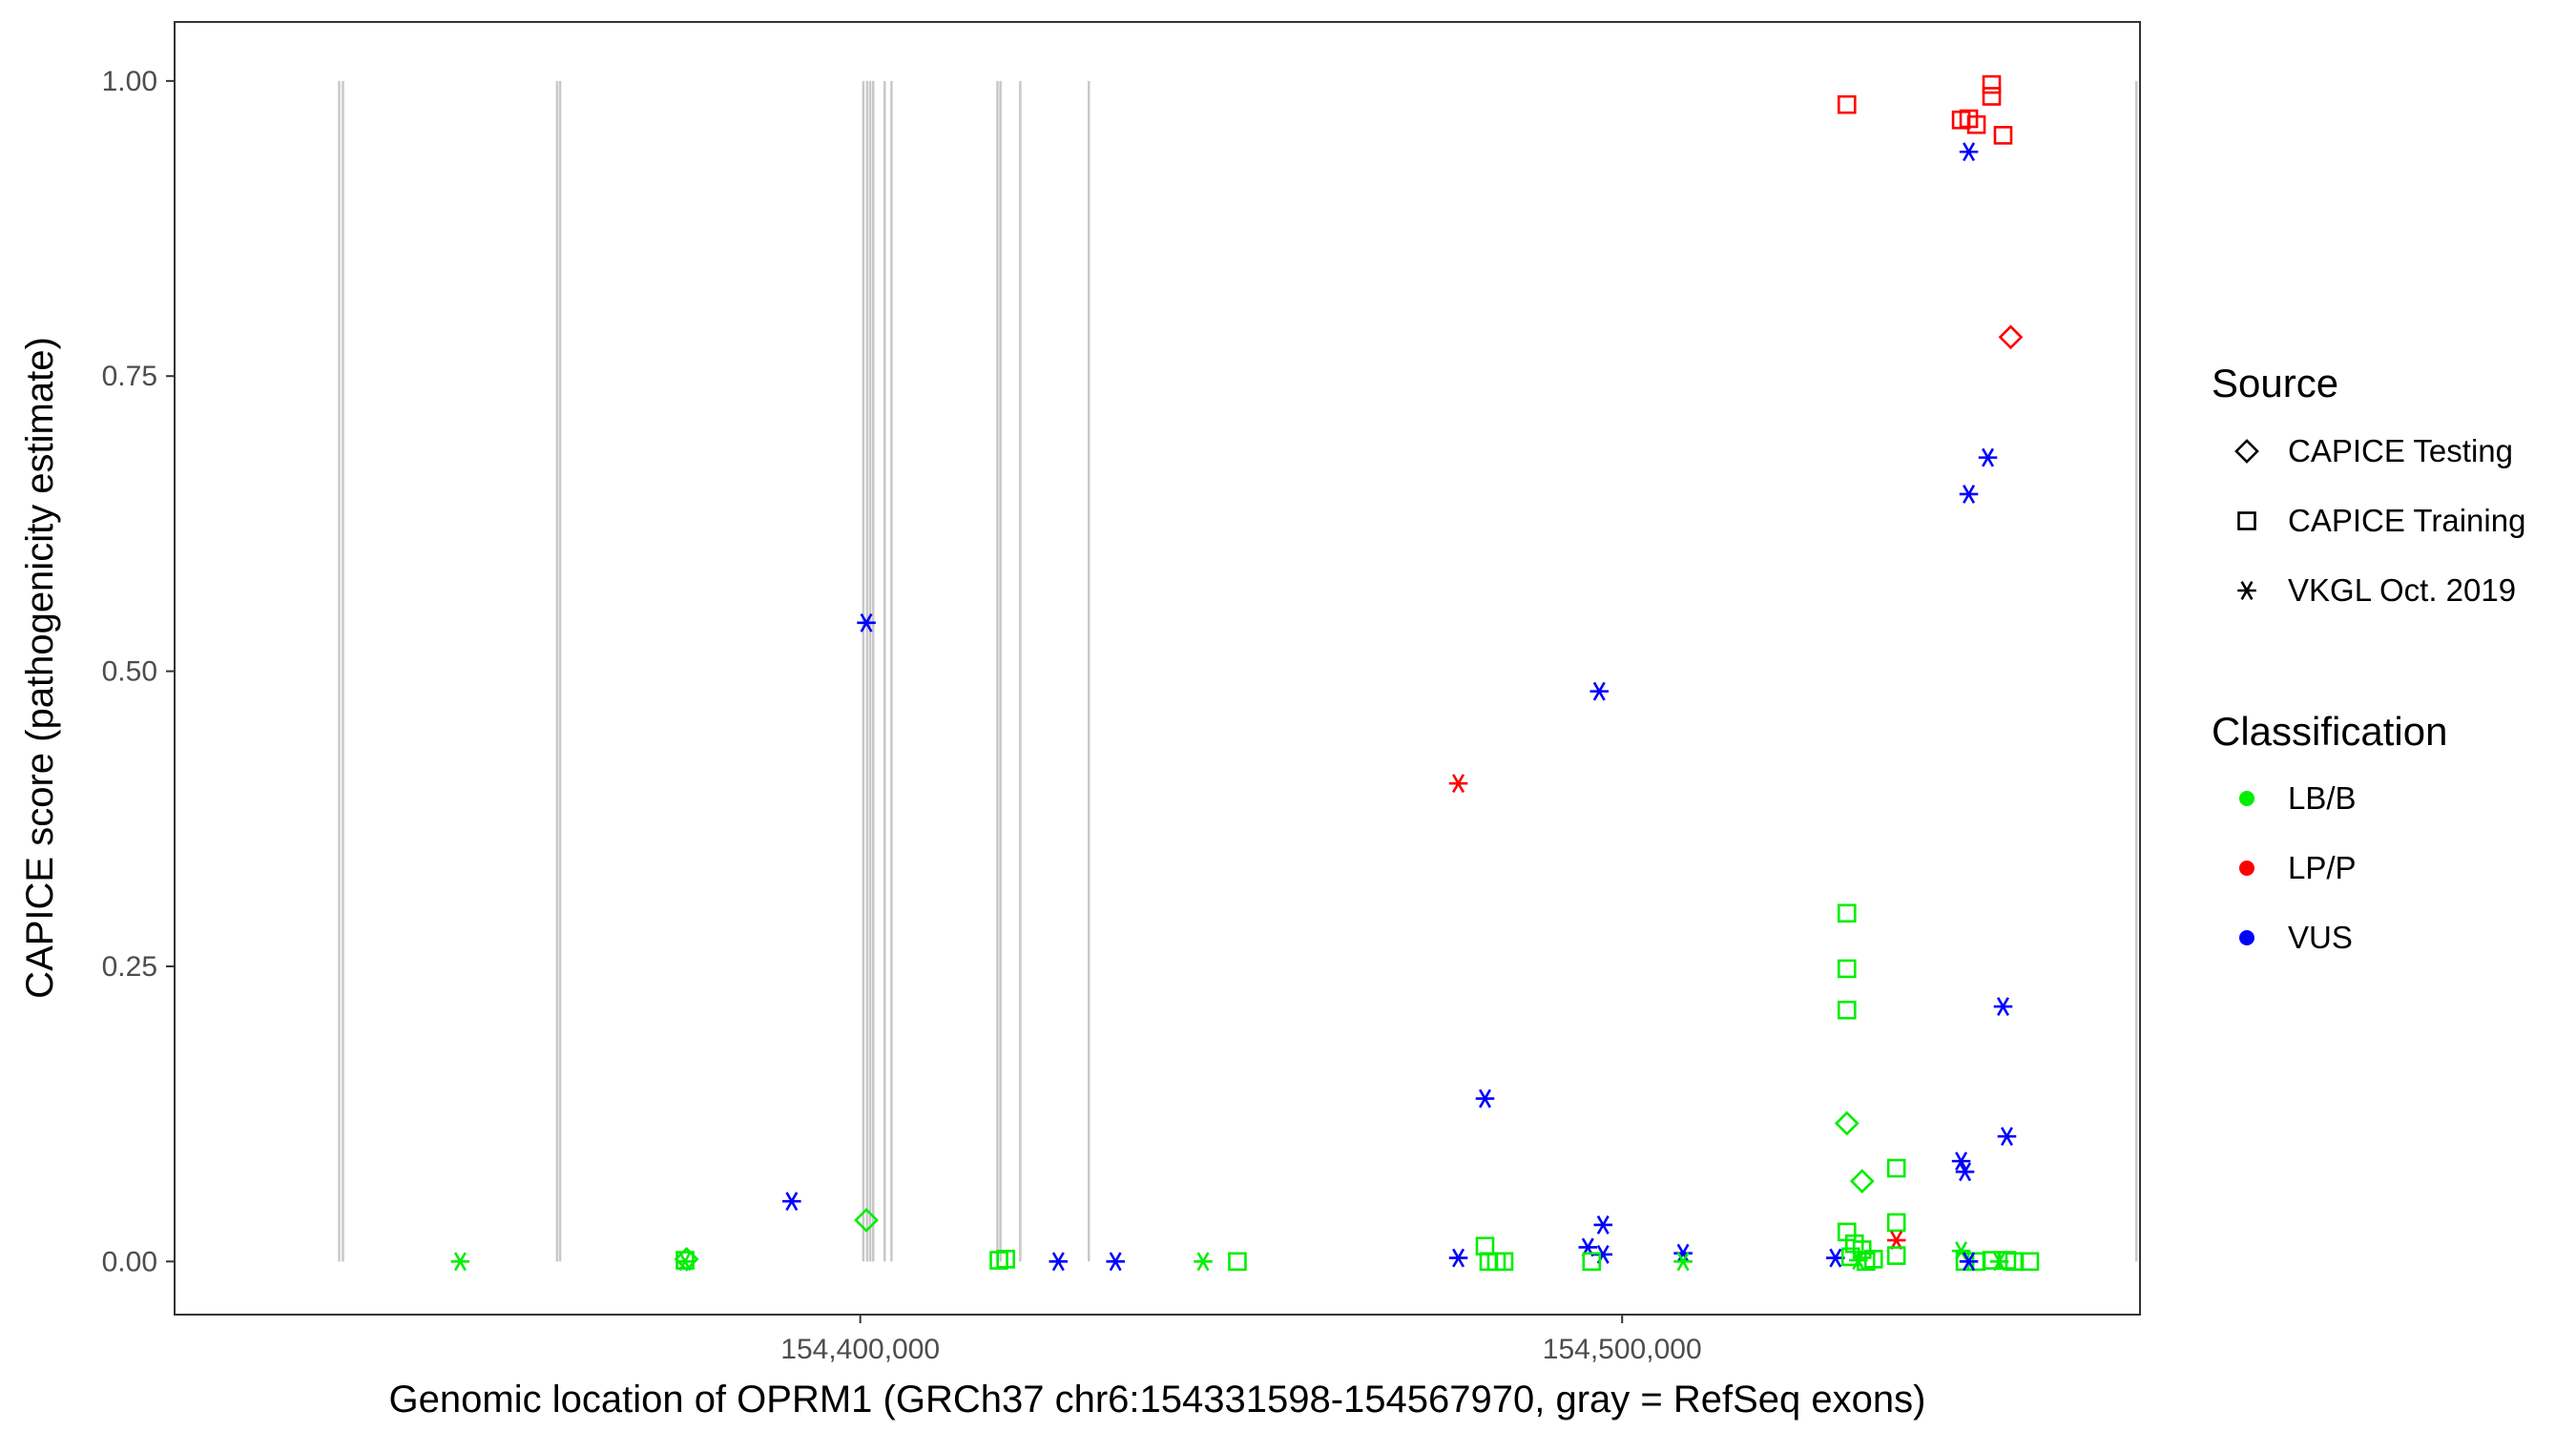 The image size is (2576, 1431). Describe the element at coordinates (2246, 590) in the screenshot. I see `legend-key-asterisk` at that location.